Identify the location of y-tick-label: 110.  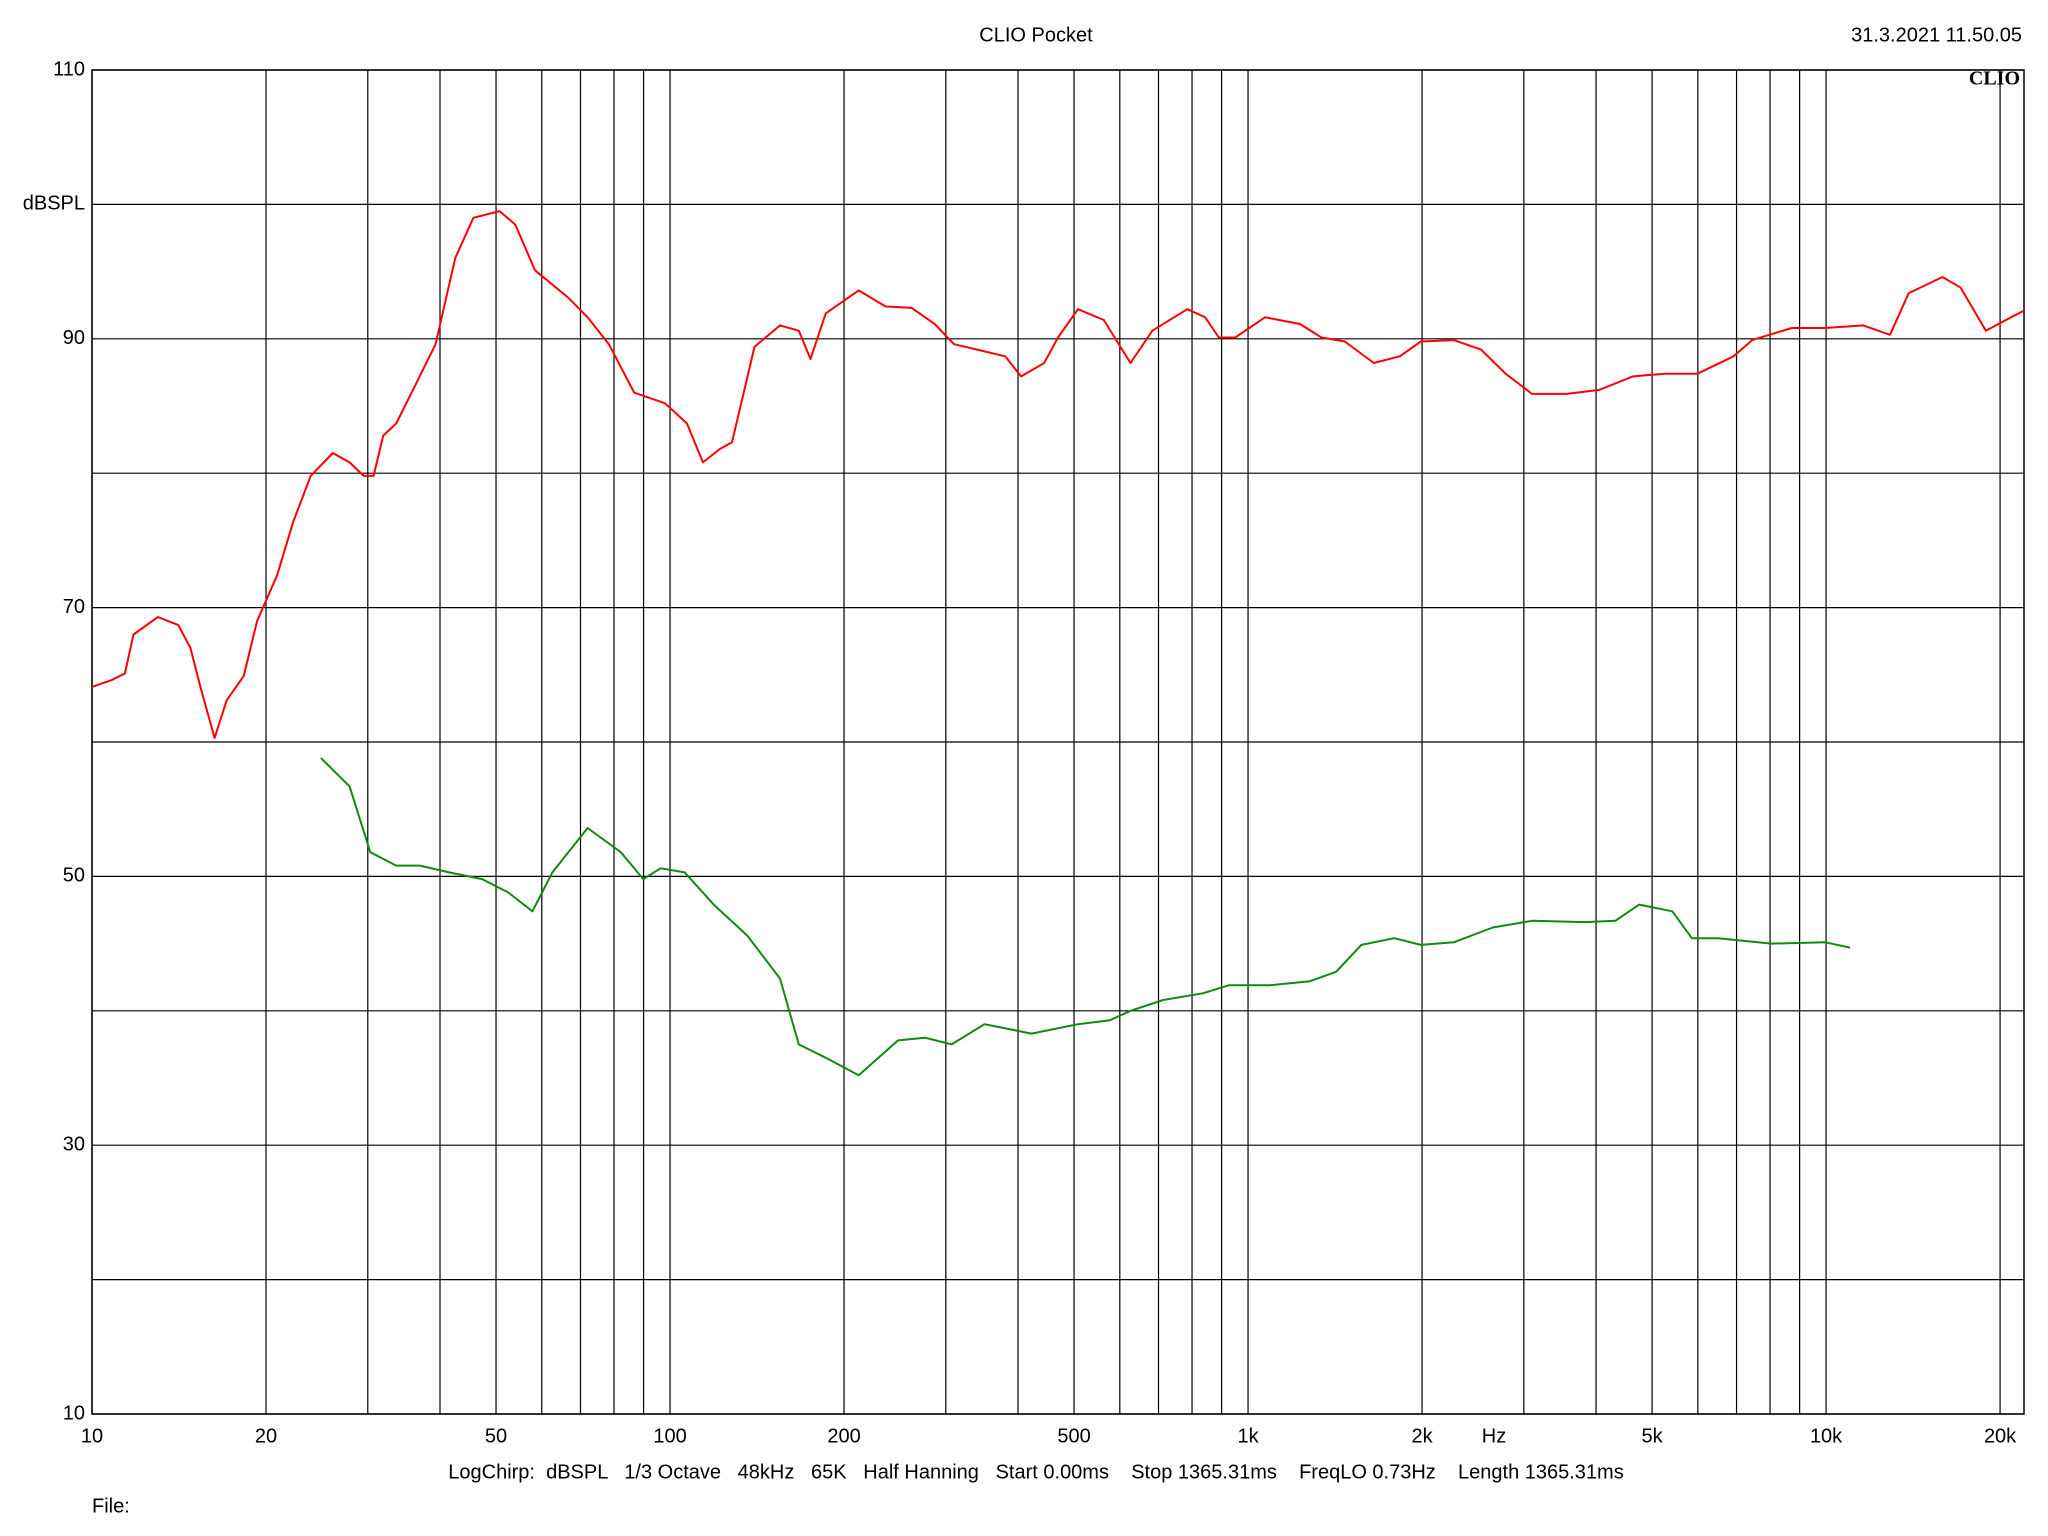
(69, 69).